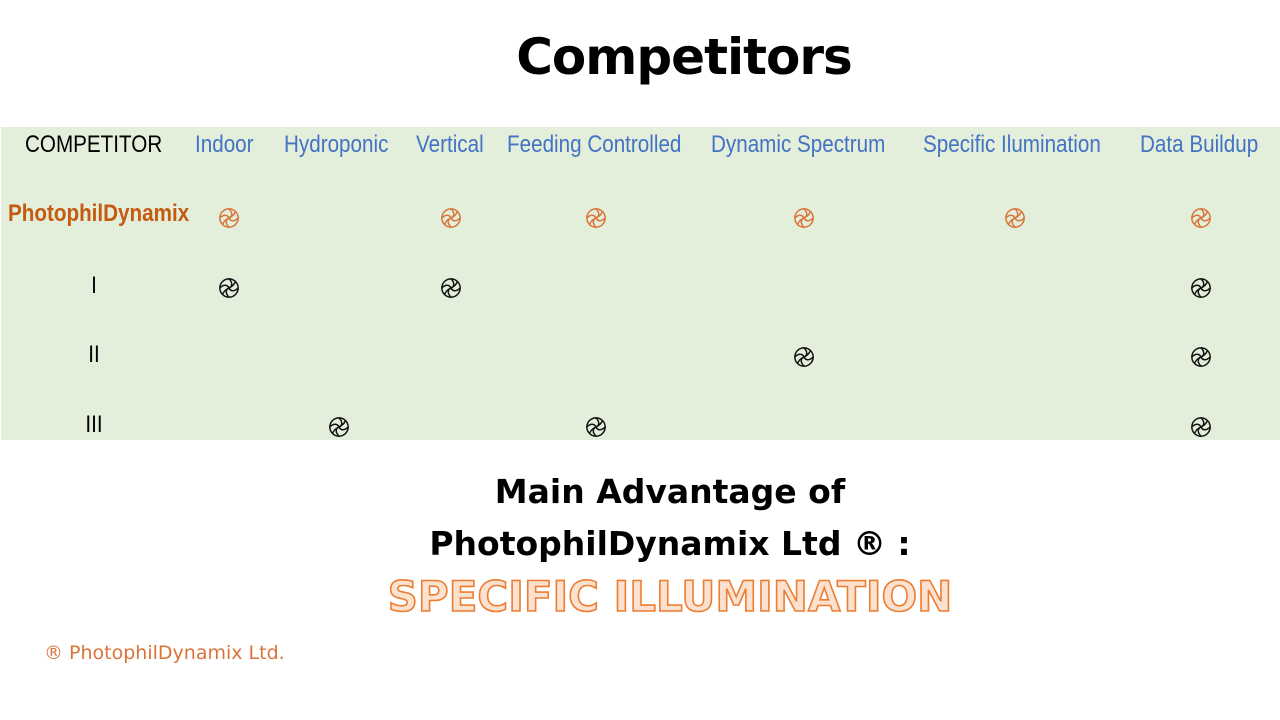 The image size is (1280, 720). I want to click on row-label-photophildynamix: PhotophilDynamix, so click(99, 213).